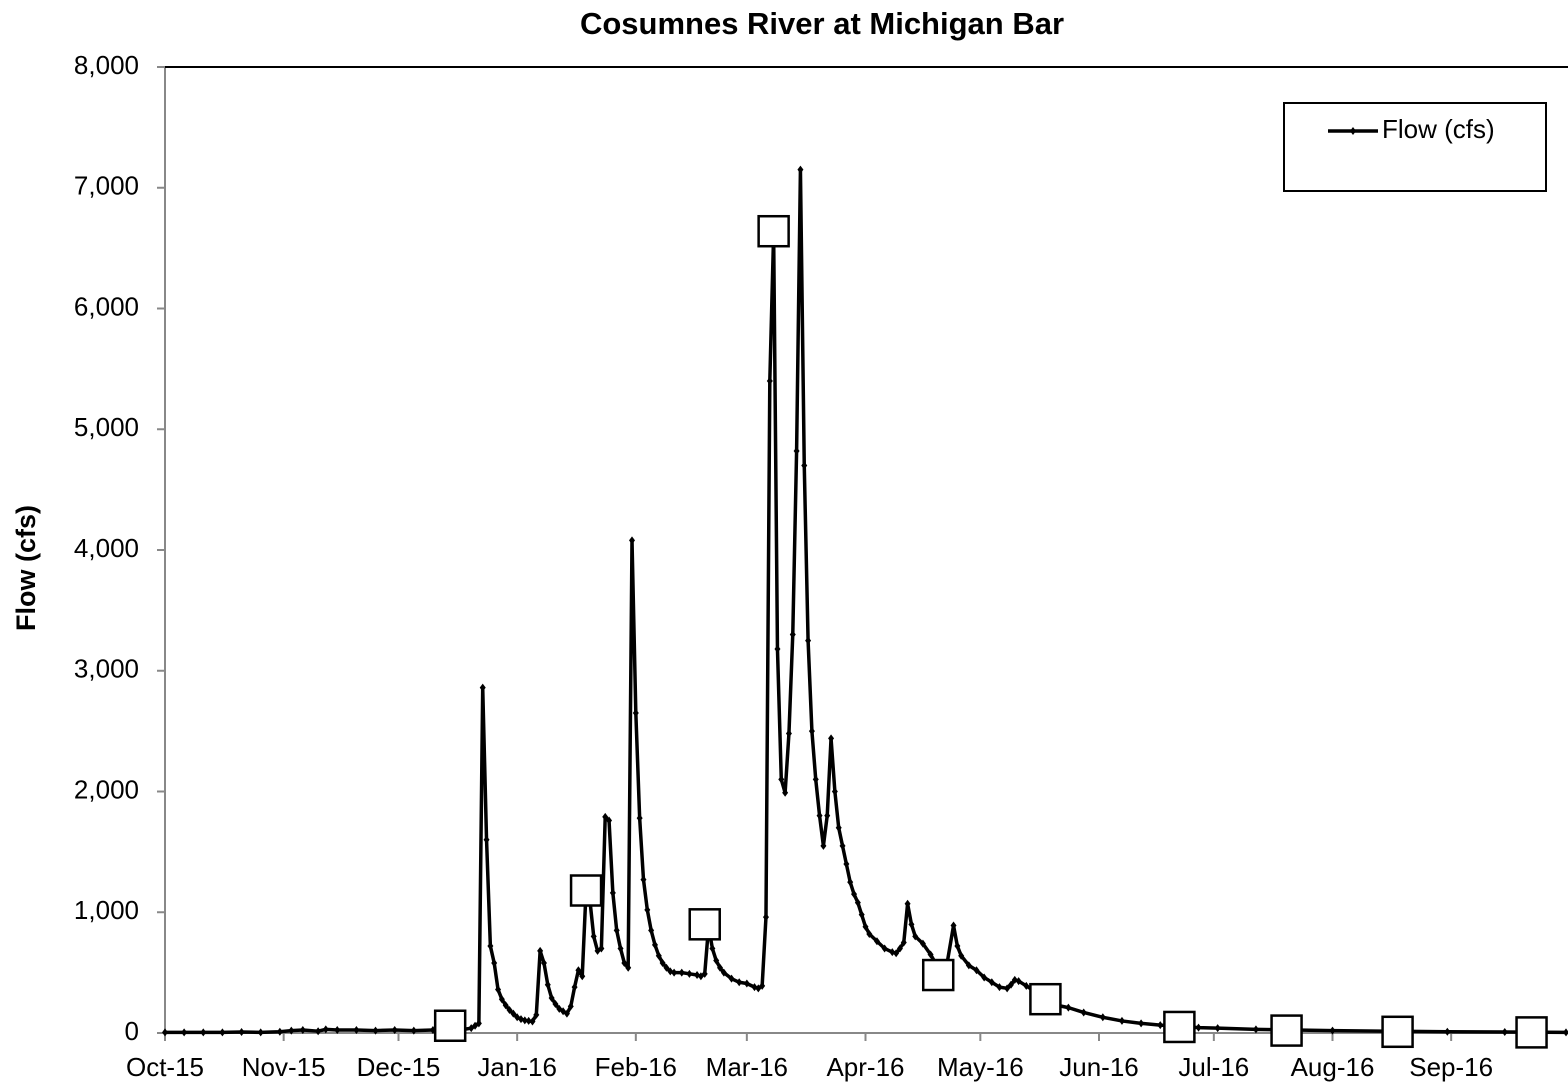 The width and height of the screenshot is (1568, 1088). What do you see at coordinates (980, 1067) in the screenshot?
I see `x-tick-label: May-16` at bounding box center [980, 1067].